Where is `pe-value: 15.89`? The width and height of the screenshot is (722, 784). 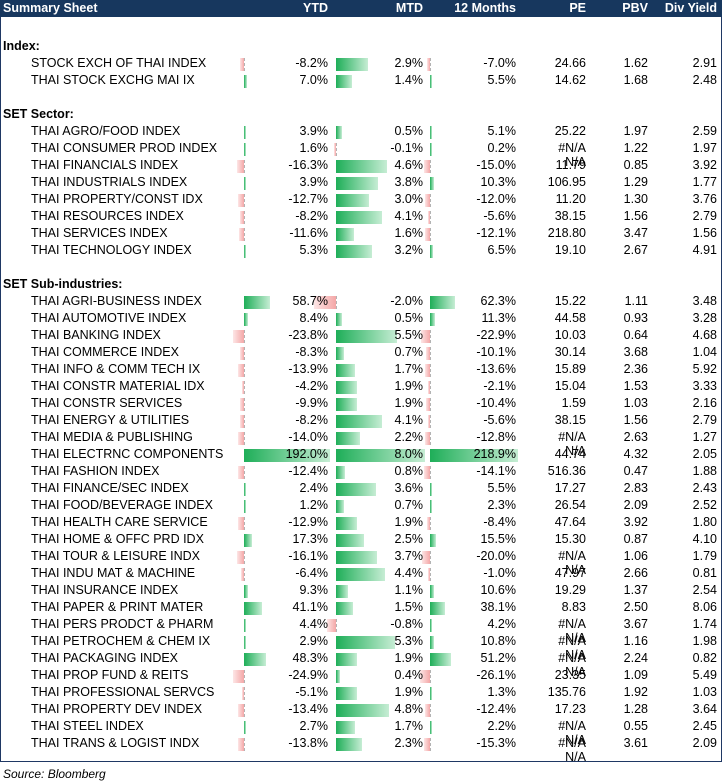
pe-value: 15.89 is located at coordinates (570, 369).